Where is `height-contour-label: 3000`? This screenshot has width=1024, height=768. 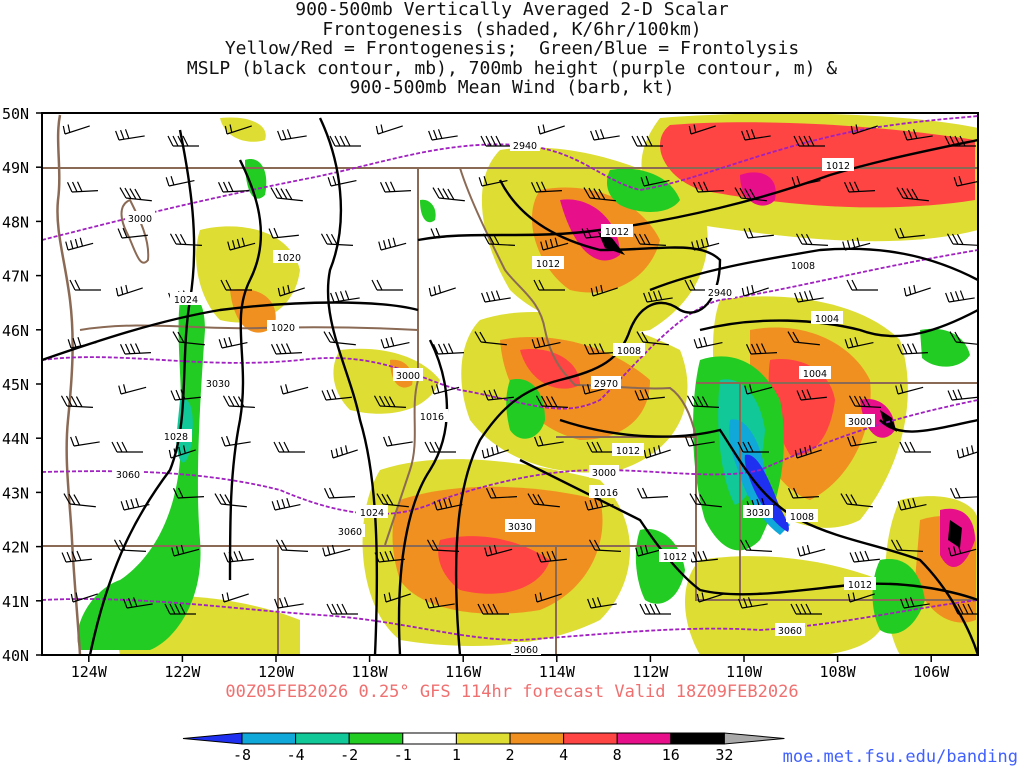
height-contour-label: 3000 is located at coordinates (140, 219).